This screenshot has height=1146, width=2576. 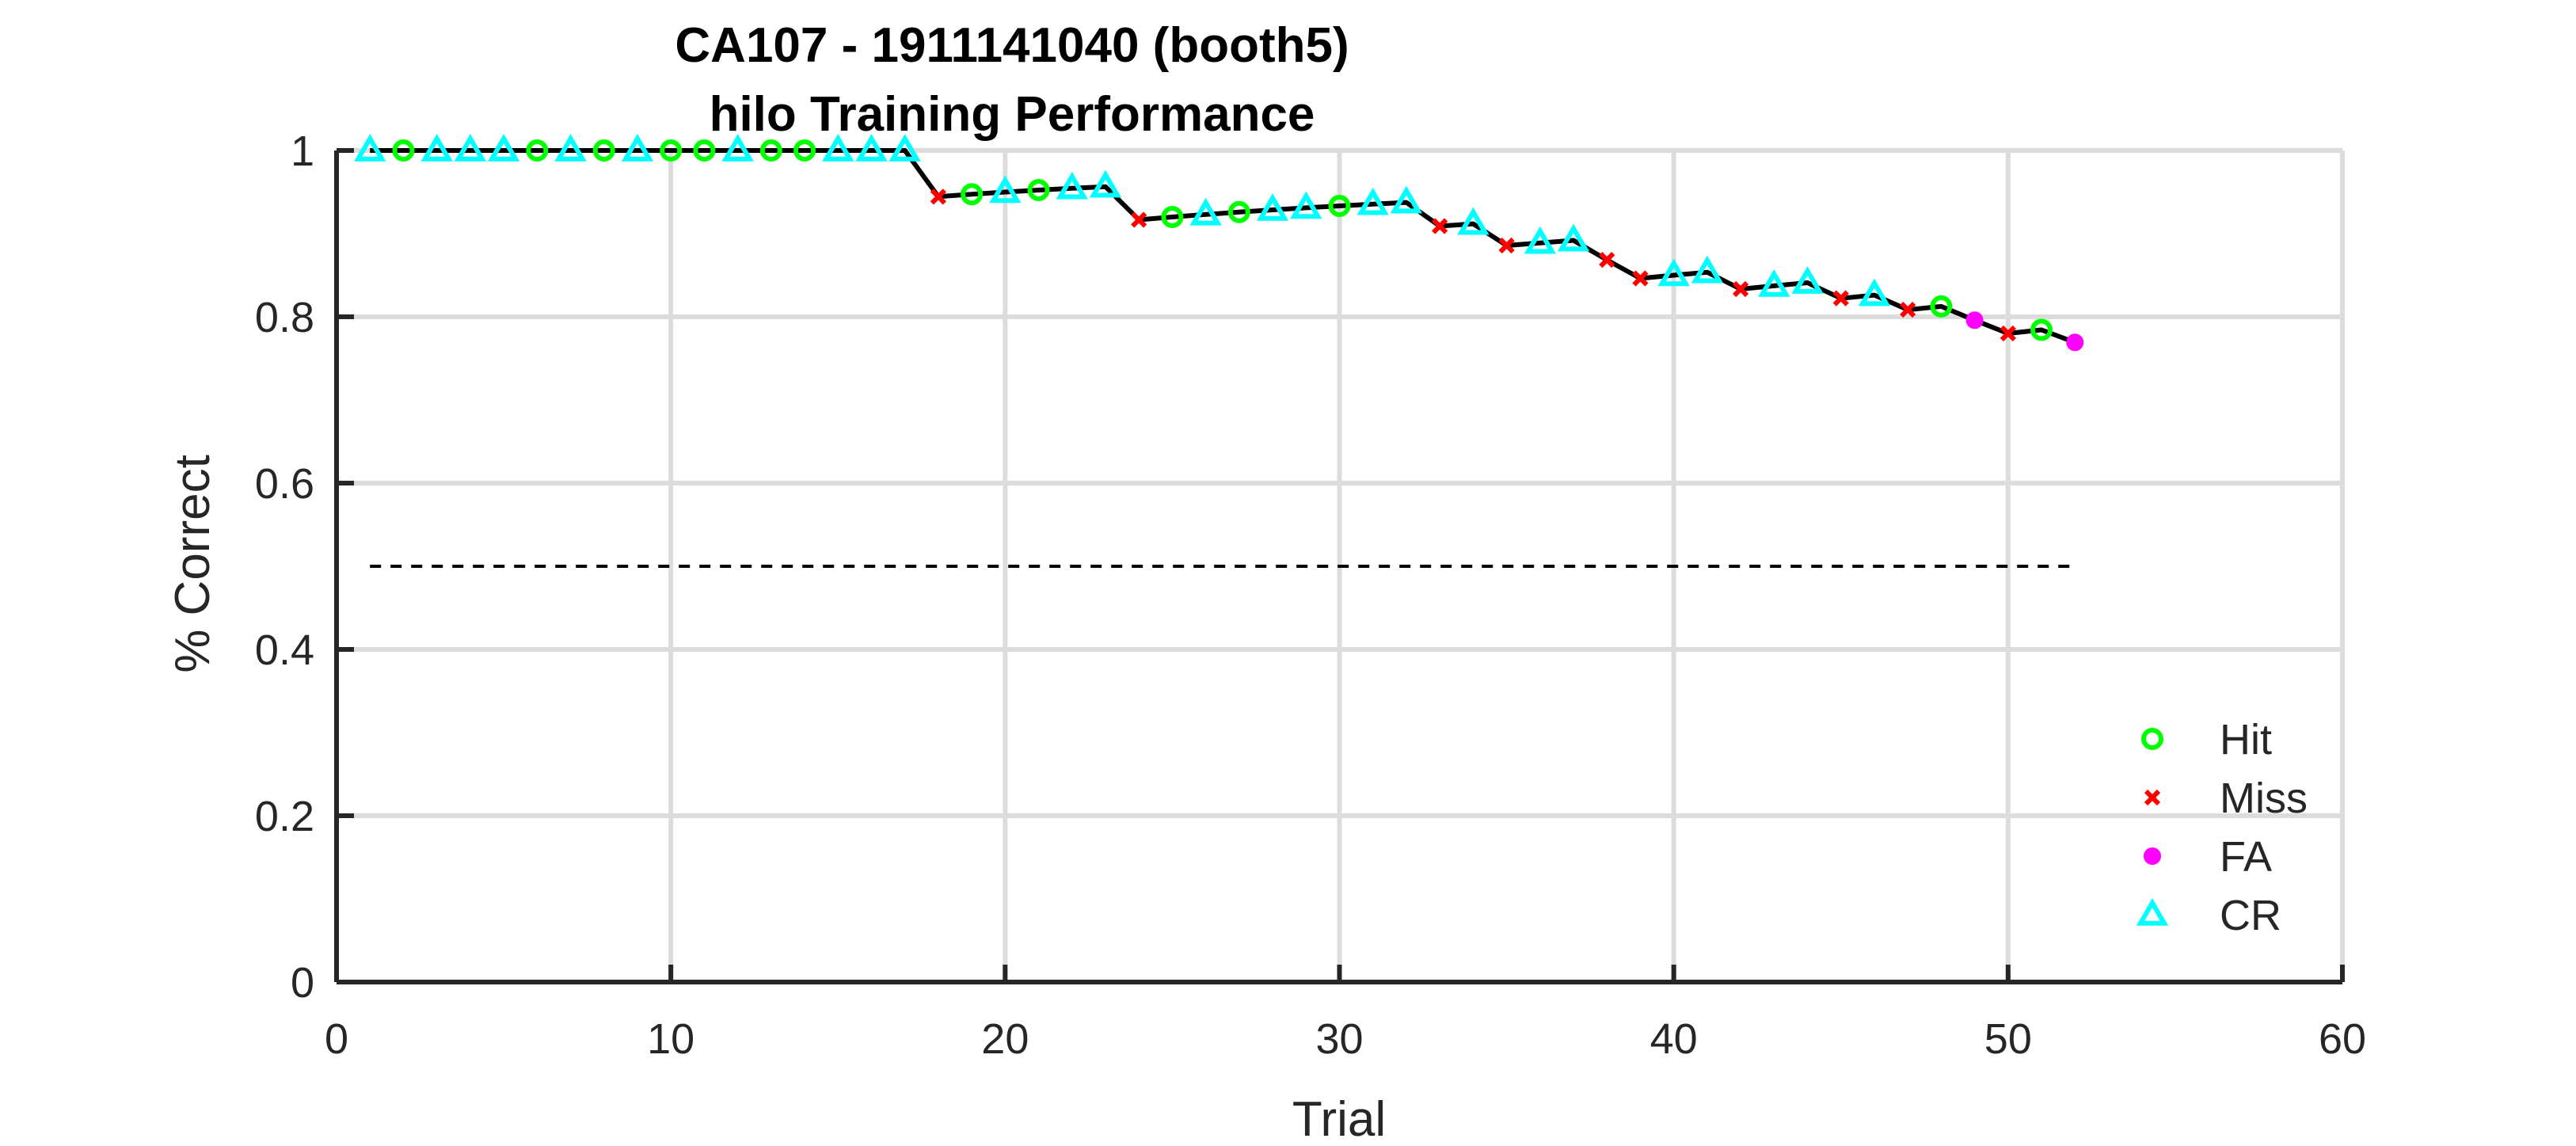 I want to click on y-tick-label: 0.4, so click(x=284, y=650).